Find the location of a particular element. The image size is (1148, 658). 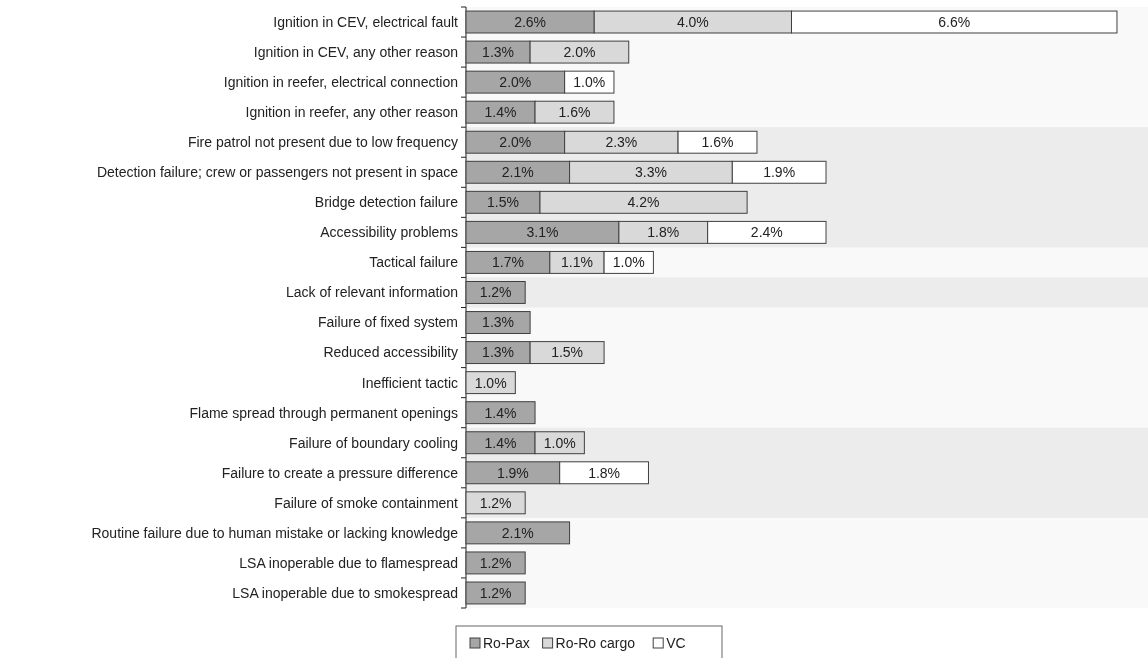

y-tick-label: Ignition in reefer, any other reason is located at coordinates (351, 112).